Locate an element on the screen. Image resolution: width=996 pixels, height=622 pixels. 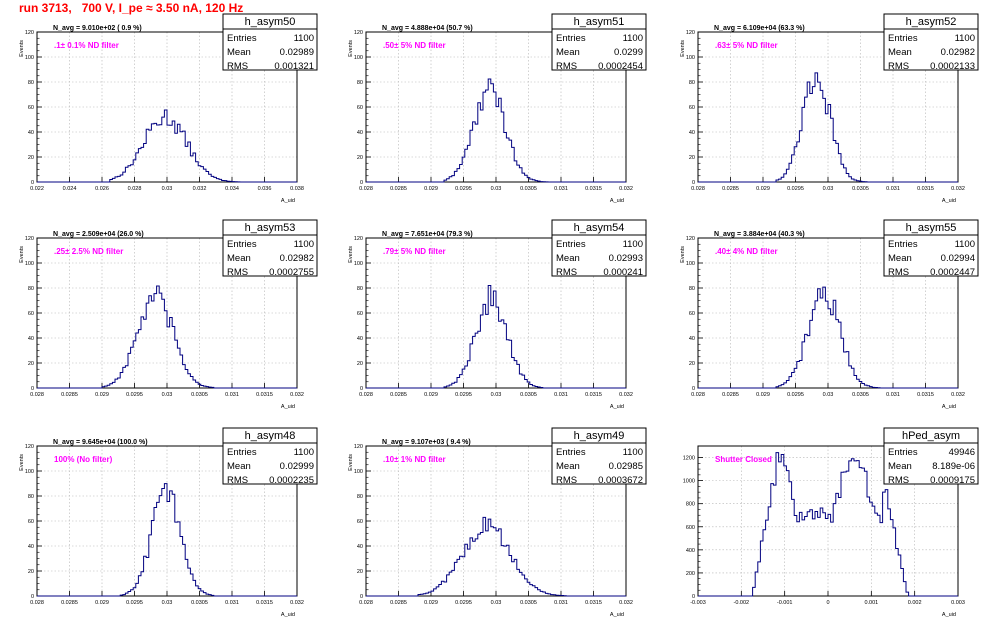
stats-value-mean: 0.02982 is located at coordinates (297, 258).